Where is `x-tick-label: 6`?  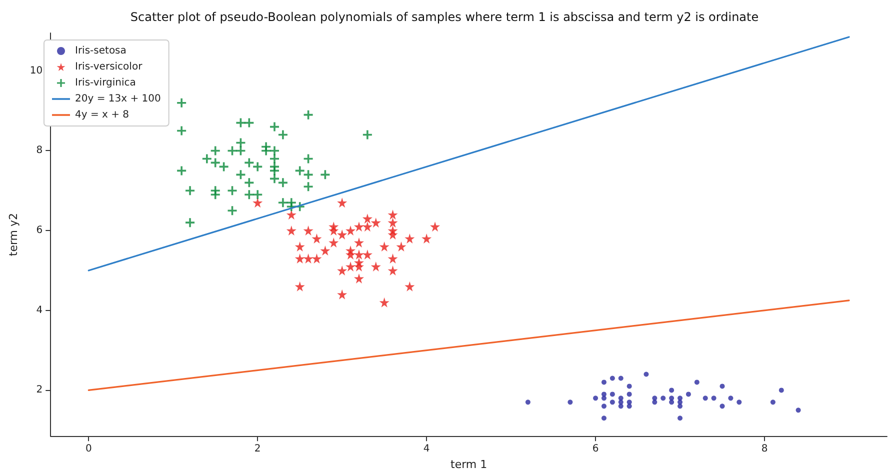 x-tick-label: 6 is located at coordinates (595, 449).